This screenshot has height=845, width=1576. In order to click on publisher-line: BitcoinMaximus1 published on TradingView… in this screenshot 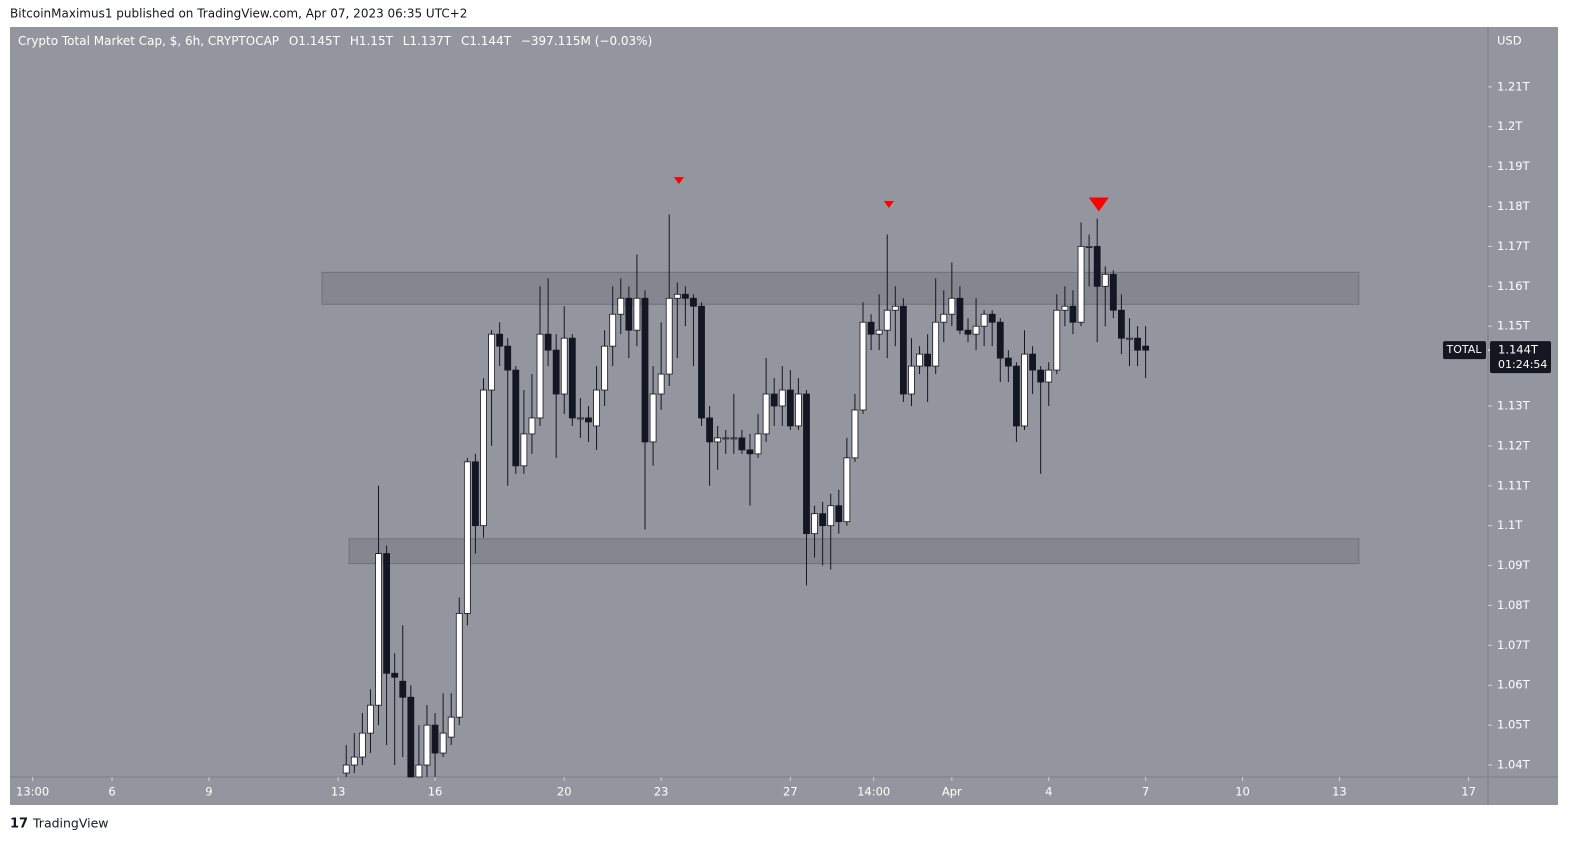, I will do `click(238, 14)`.